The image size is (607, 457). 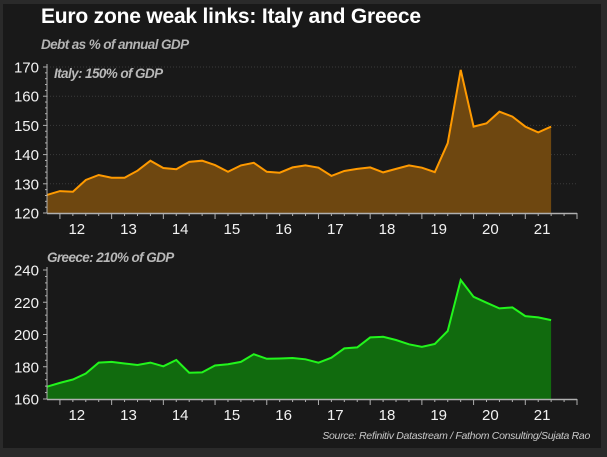 I want to click on greece-x-tick-label: 20, so click(x=490, y=415).